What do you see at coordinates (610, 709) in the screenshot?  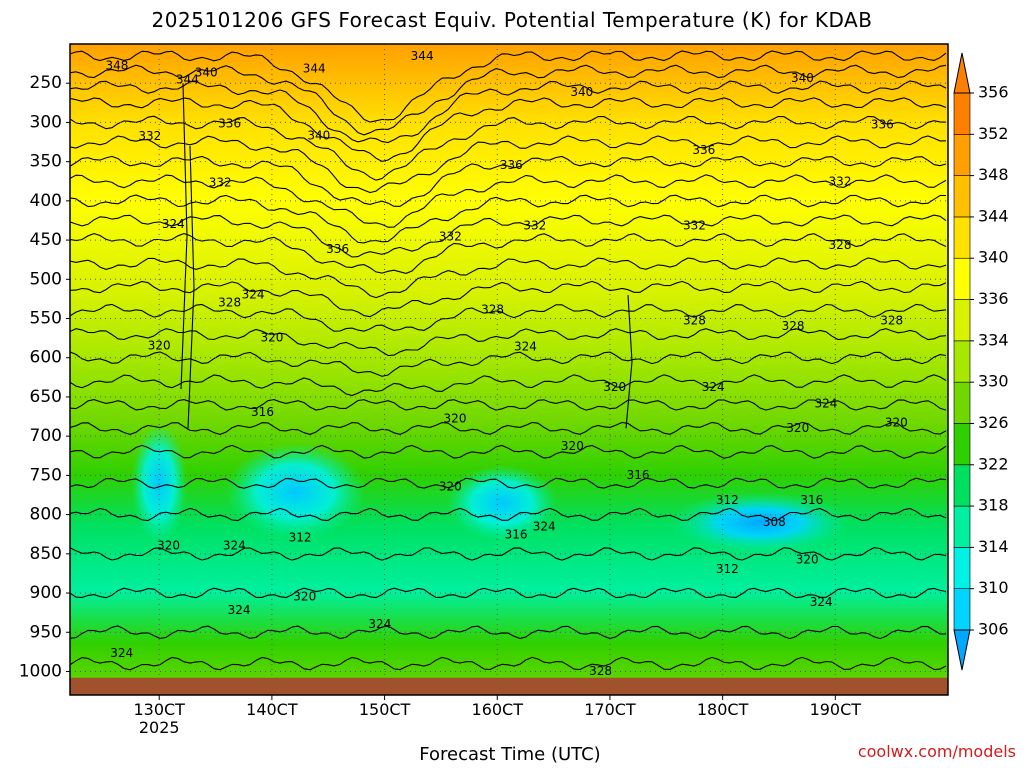 I see `x-tick-label: 170CT` at bounding box center [610, 709].